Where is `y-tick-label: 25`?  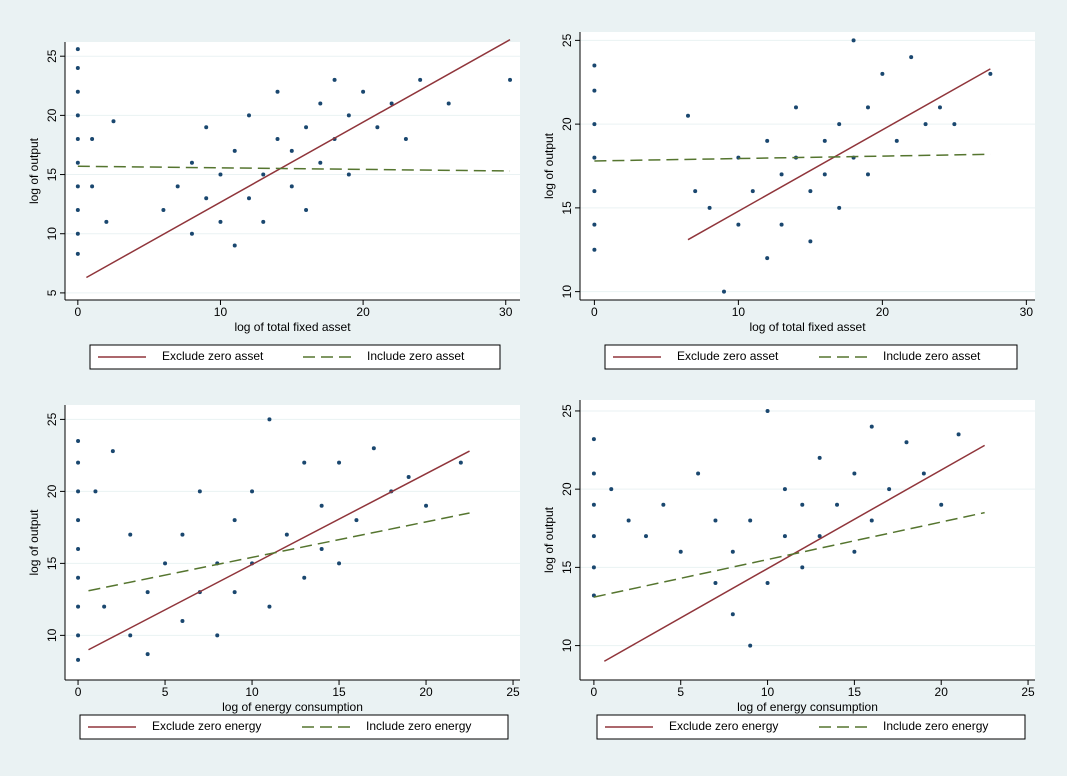
y-tick-label: 25 is located at coordinates (567, 411).